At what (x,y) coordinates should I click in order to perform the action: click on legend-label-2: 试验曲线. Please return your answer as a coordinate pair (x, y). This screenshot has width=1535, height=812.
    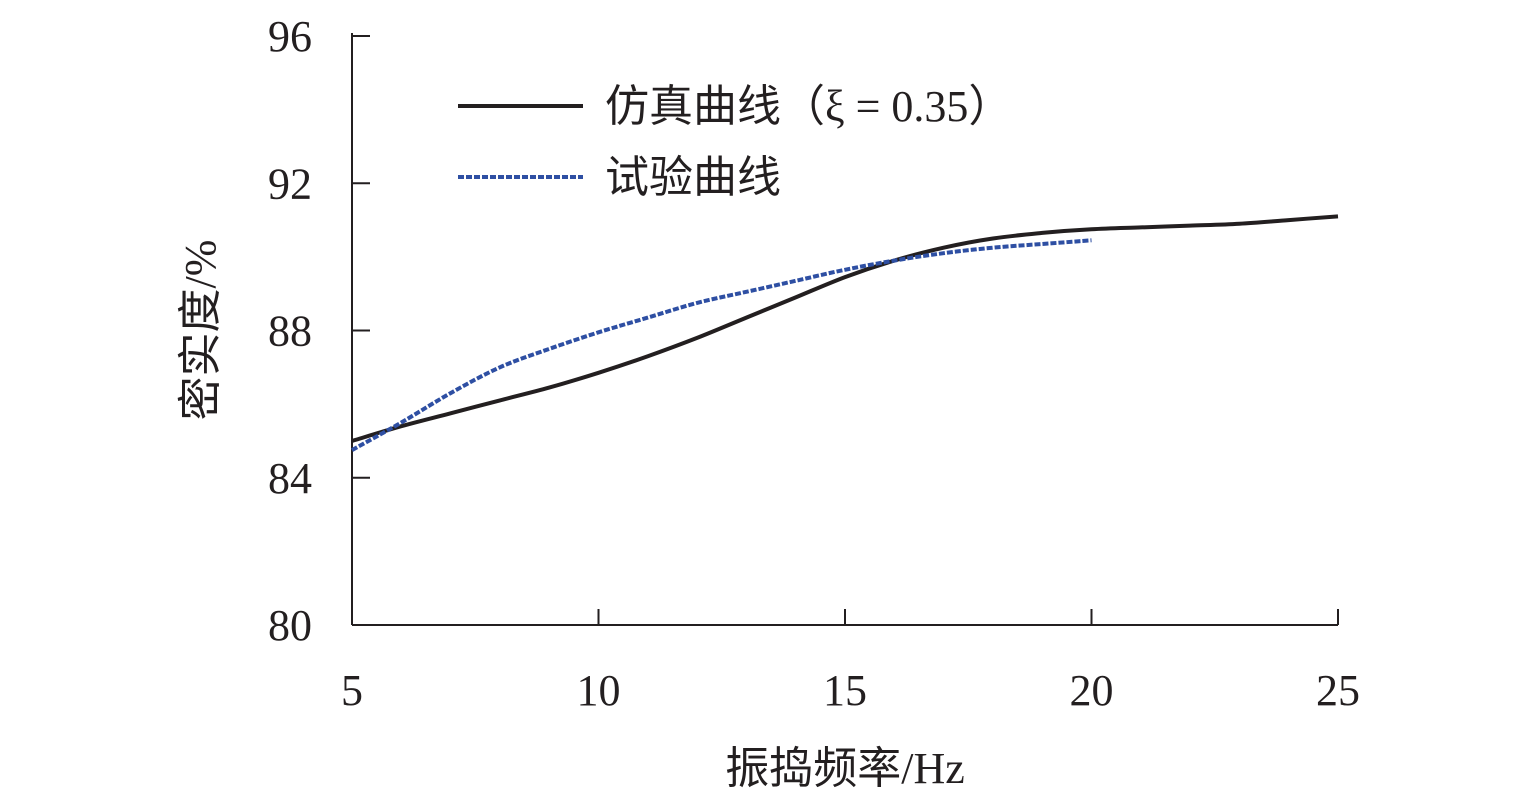
    Looking at the image, I should click on (693, 177).